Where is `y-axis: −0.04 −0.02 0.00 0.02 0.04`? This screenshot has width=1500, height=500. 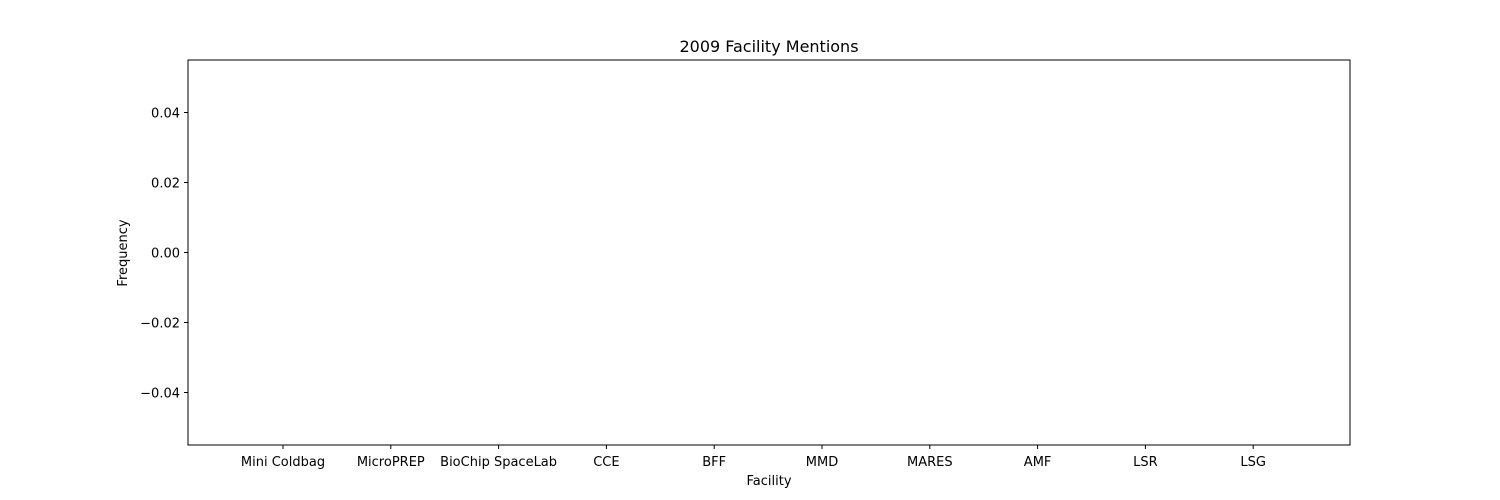 y-axis: −0.04 −0.02 0.00 0.02 0.04 is located at coordinates (164, 254).